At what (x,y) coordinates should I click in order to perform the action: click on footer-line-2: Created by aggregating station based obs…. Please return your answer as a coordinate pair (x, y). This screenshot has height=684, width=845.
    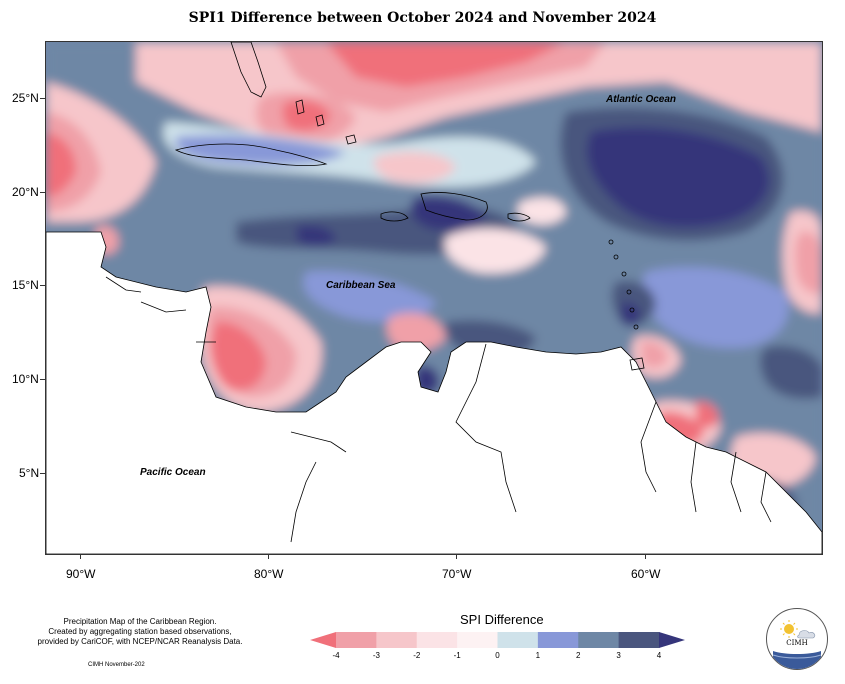
    Looking at the image, I should click on (140, 631).